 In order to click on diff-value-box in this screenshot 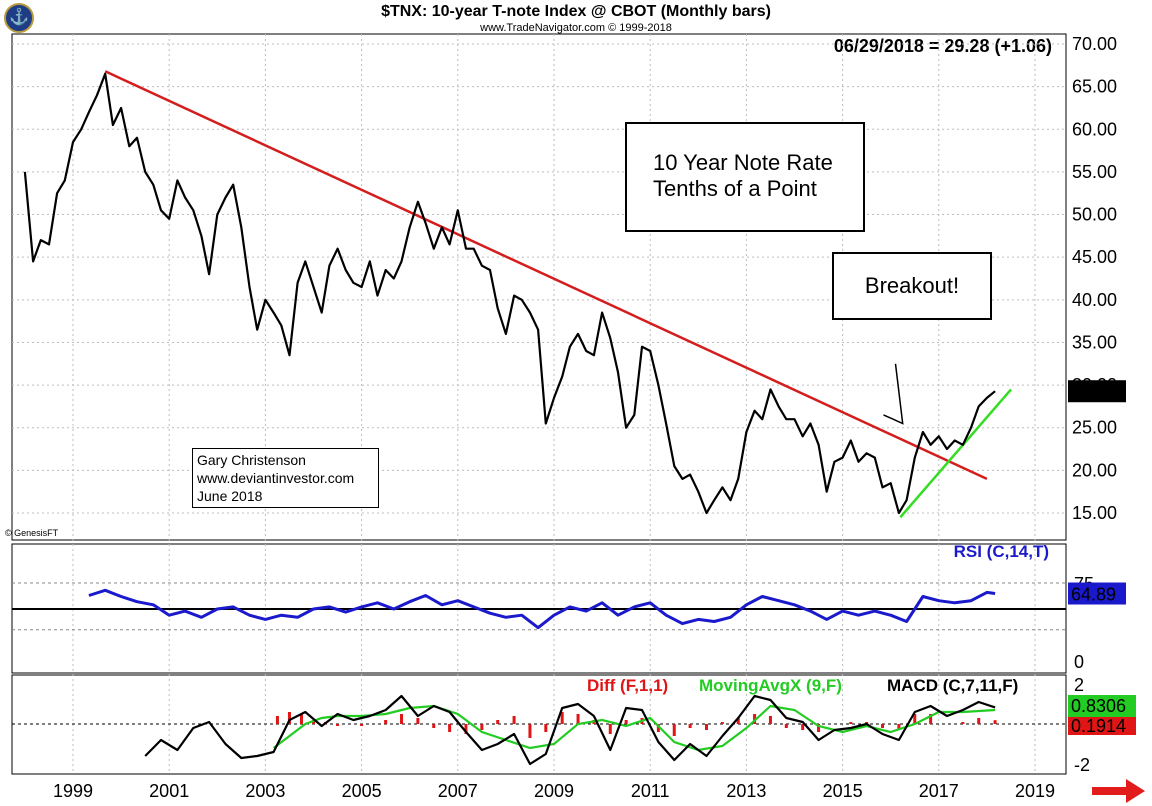, I will do `click(1102, 726)`.